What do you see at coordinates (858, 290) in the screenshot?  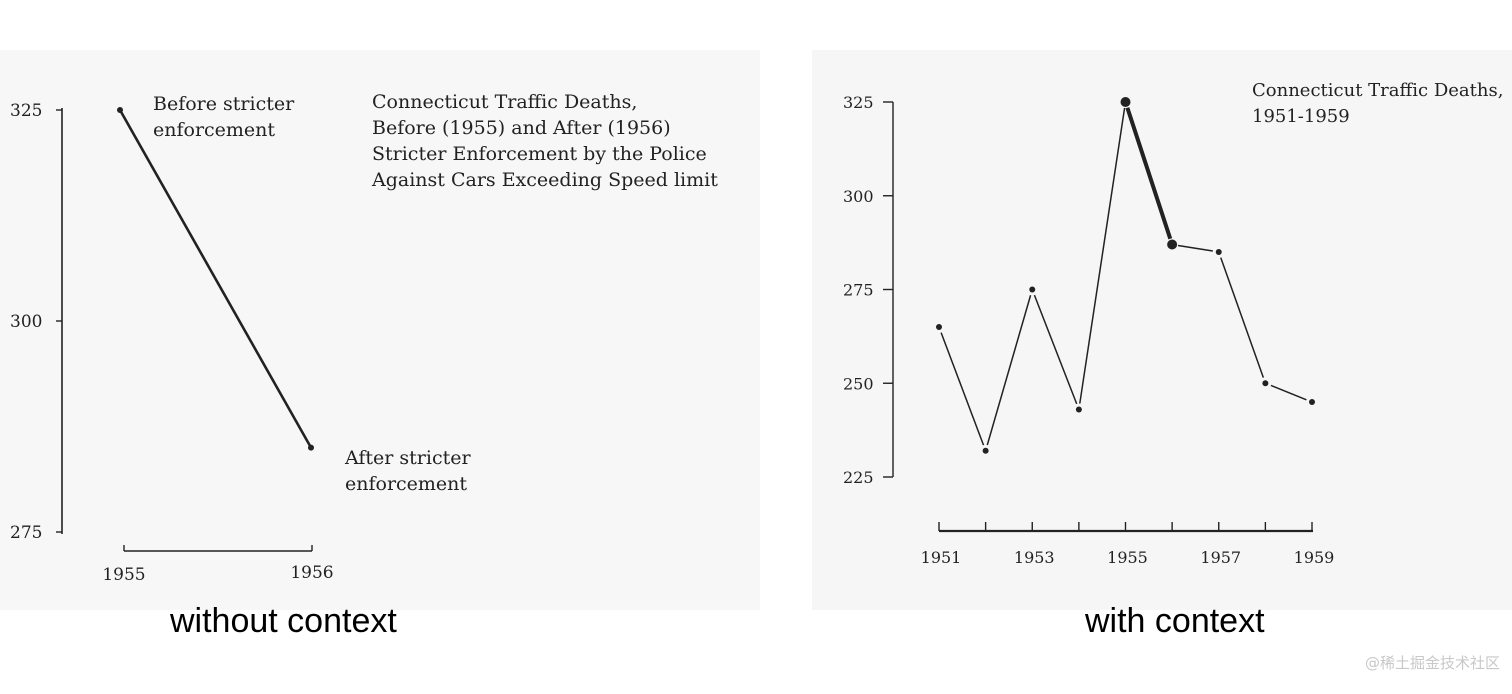 I see `right-y-tick-label: 275` at bounding box center [858, 290].